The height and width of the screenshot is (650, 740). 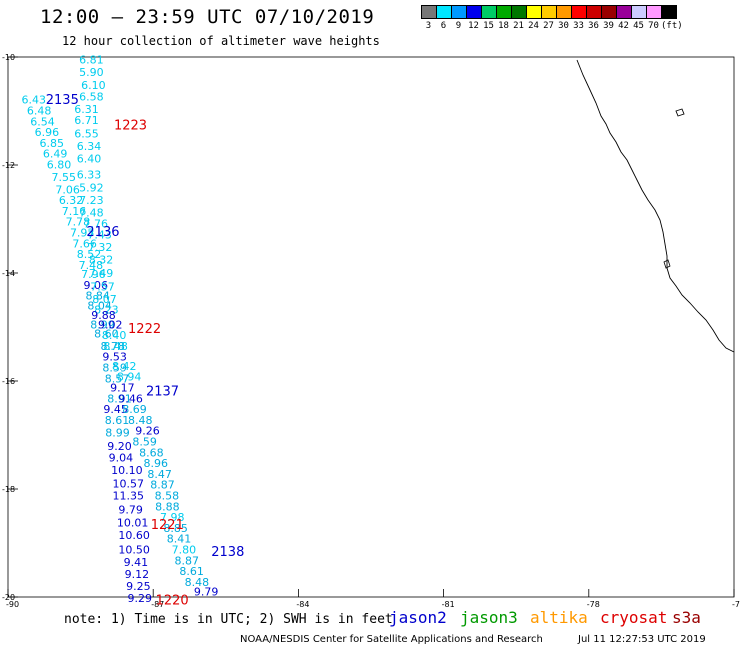 I want to click on pass-time-label: 2136, so click(x=102, y=232).